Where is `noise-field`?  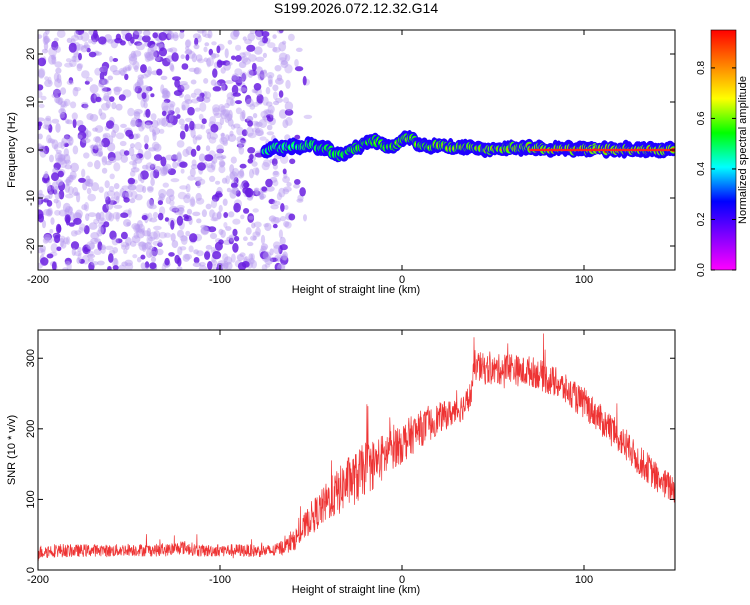
noise-field is located at coordinates (175, 150).